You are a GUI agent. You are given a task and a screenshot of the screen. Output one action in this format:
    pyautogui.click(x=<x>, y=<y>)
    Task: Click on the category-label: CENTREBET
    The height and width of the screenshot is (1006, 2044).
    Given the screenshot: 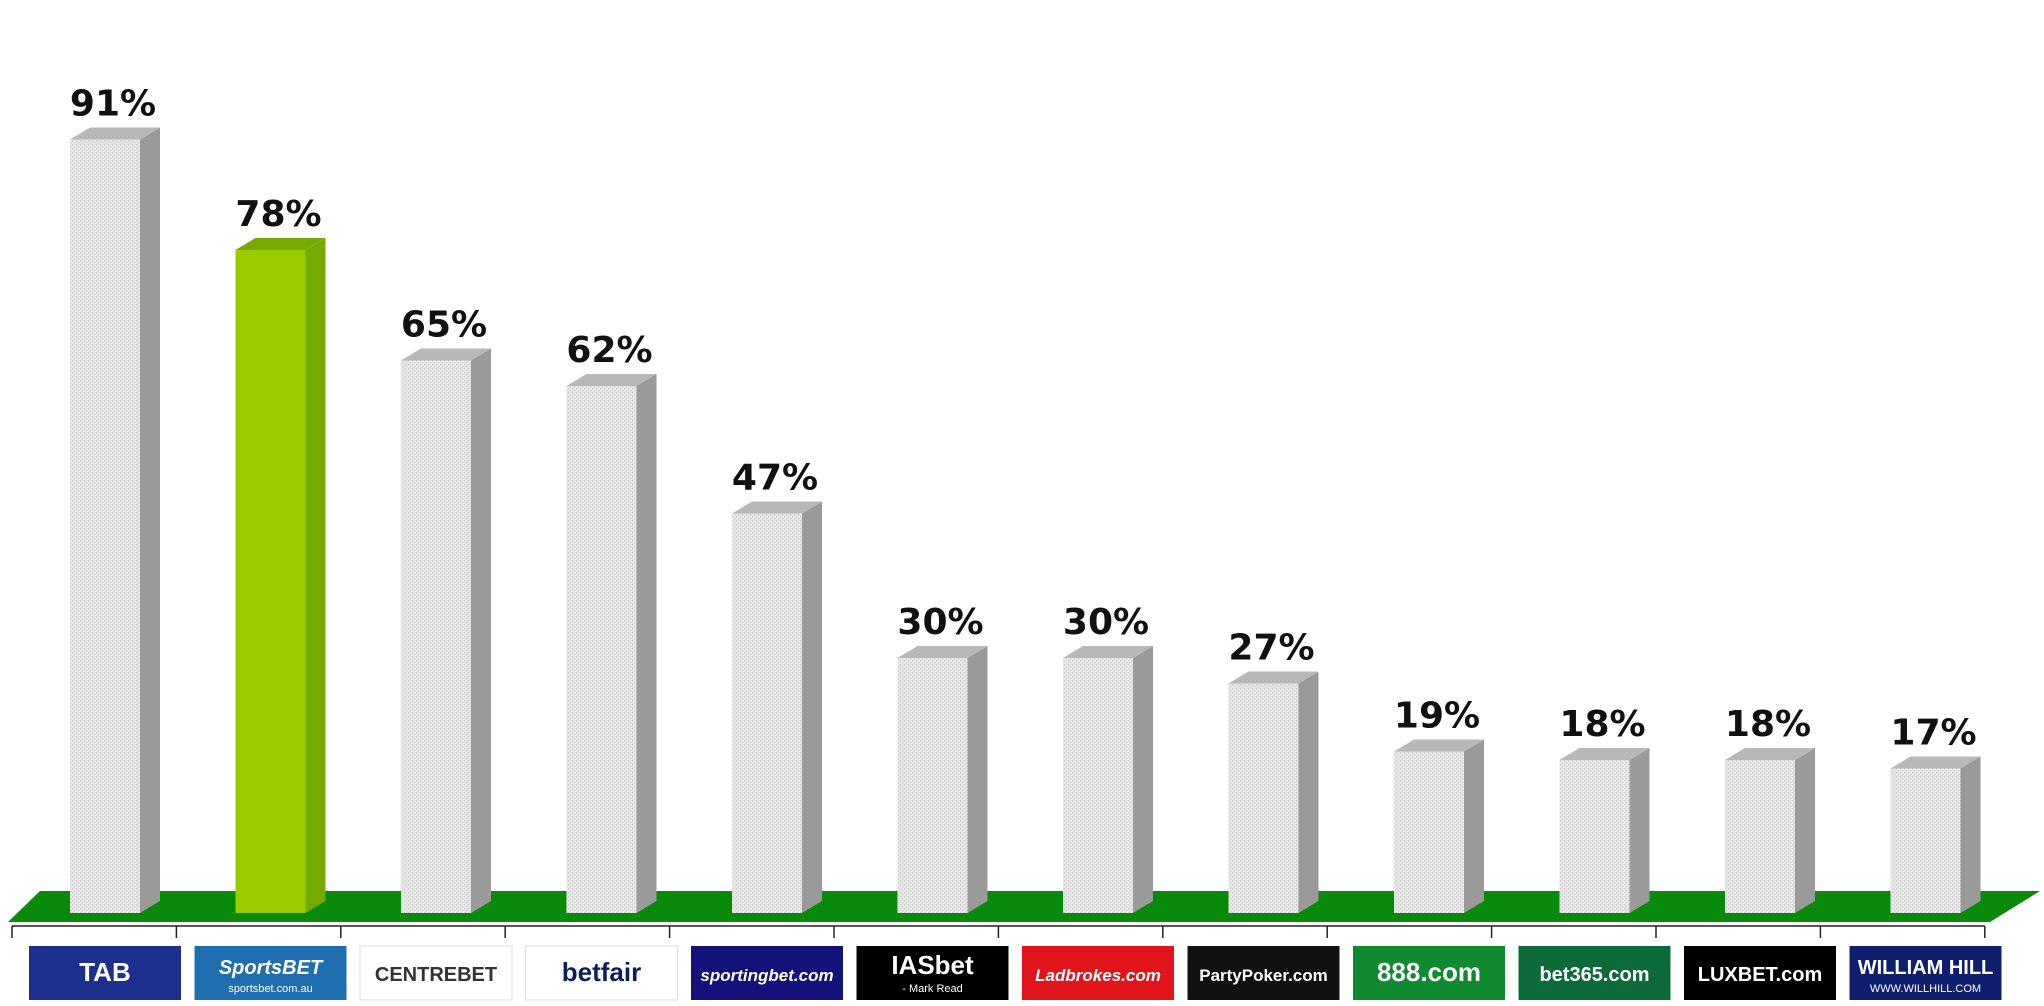 What is the action you would take?
    pyautogui.click(x=436, y=975)
    